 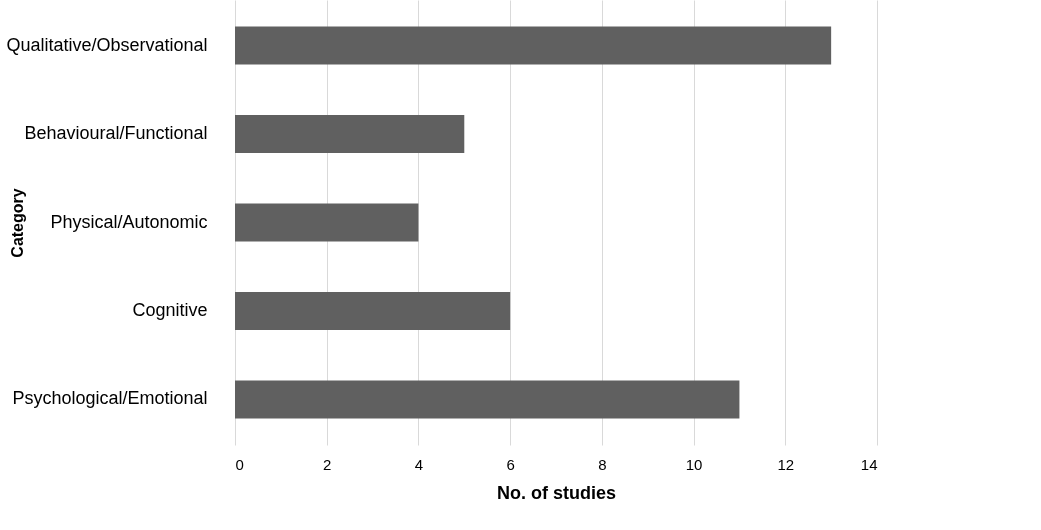 What do you see at coordinates (110, 398) in the screenshot?
I see `y-tick-label: Psychological/Emotional` at bounding box center [110, 398].